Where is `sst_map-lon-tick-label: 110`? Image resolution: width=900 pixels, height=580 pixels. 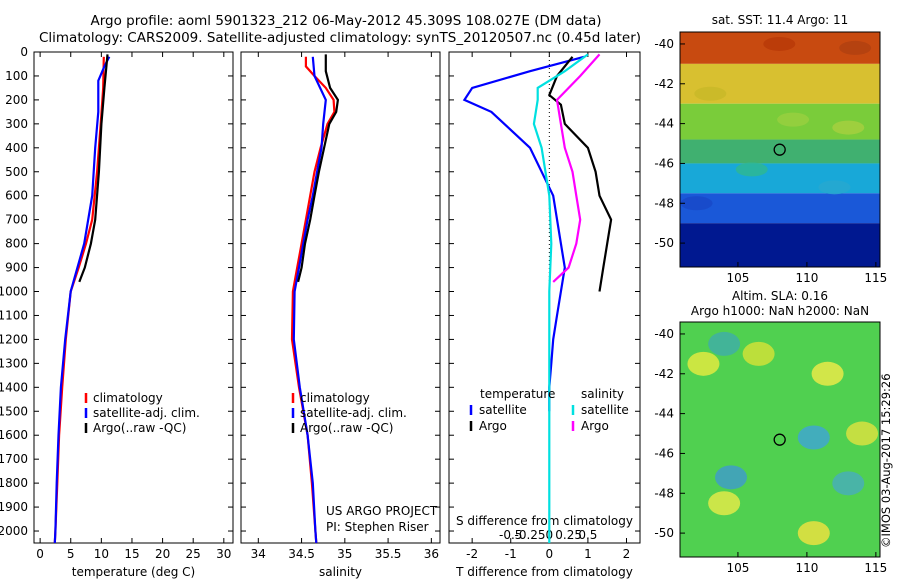
sst_map-lon-tick-label: 110 is located at coordinates (806, 278).